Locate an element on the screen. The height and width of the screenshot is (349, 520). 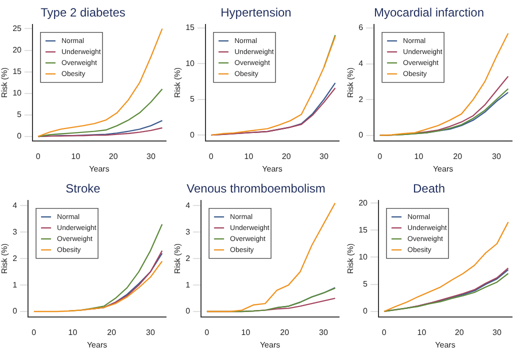
chart-title: Myocardial infarction is located at coordinates (429, 13).